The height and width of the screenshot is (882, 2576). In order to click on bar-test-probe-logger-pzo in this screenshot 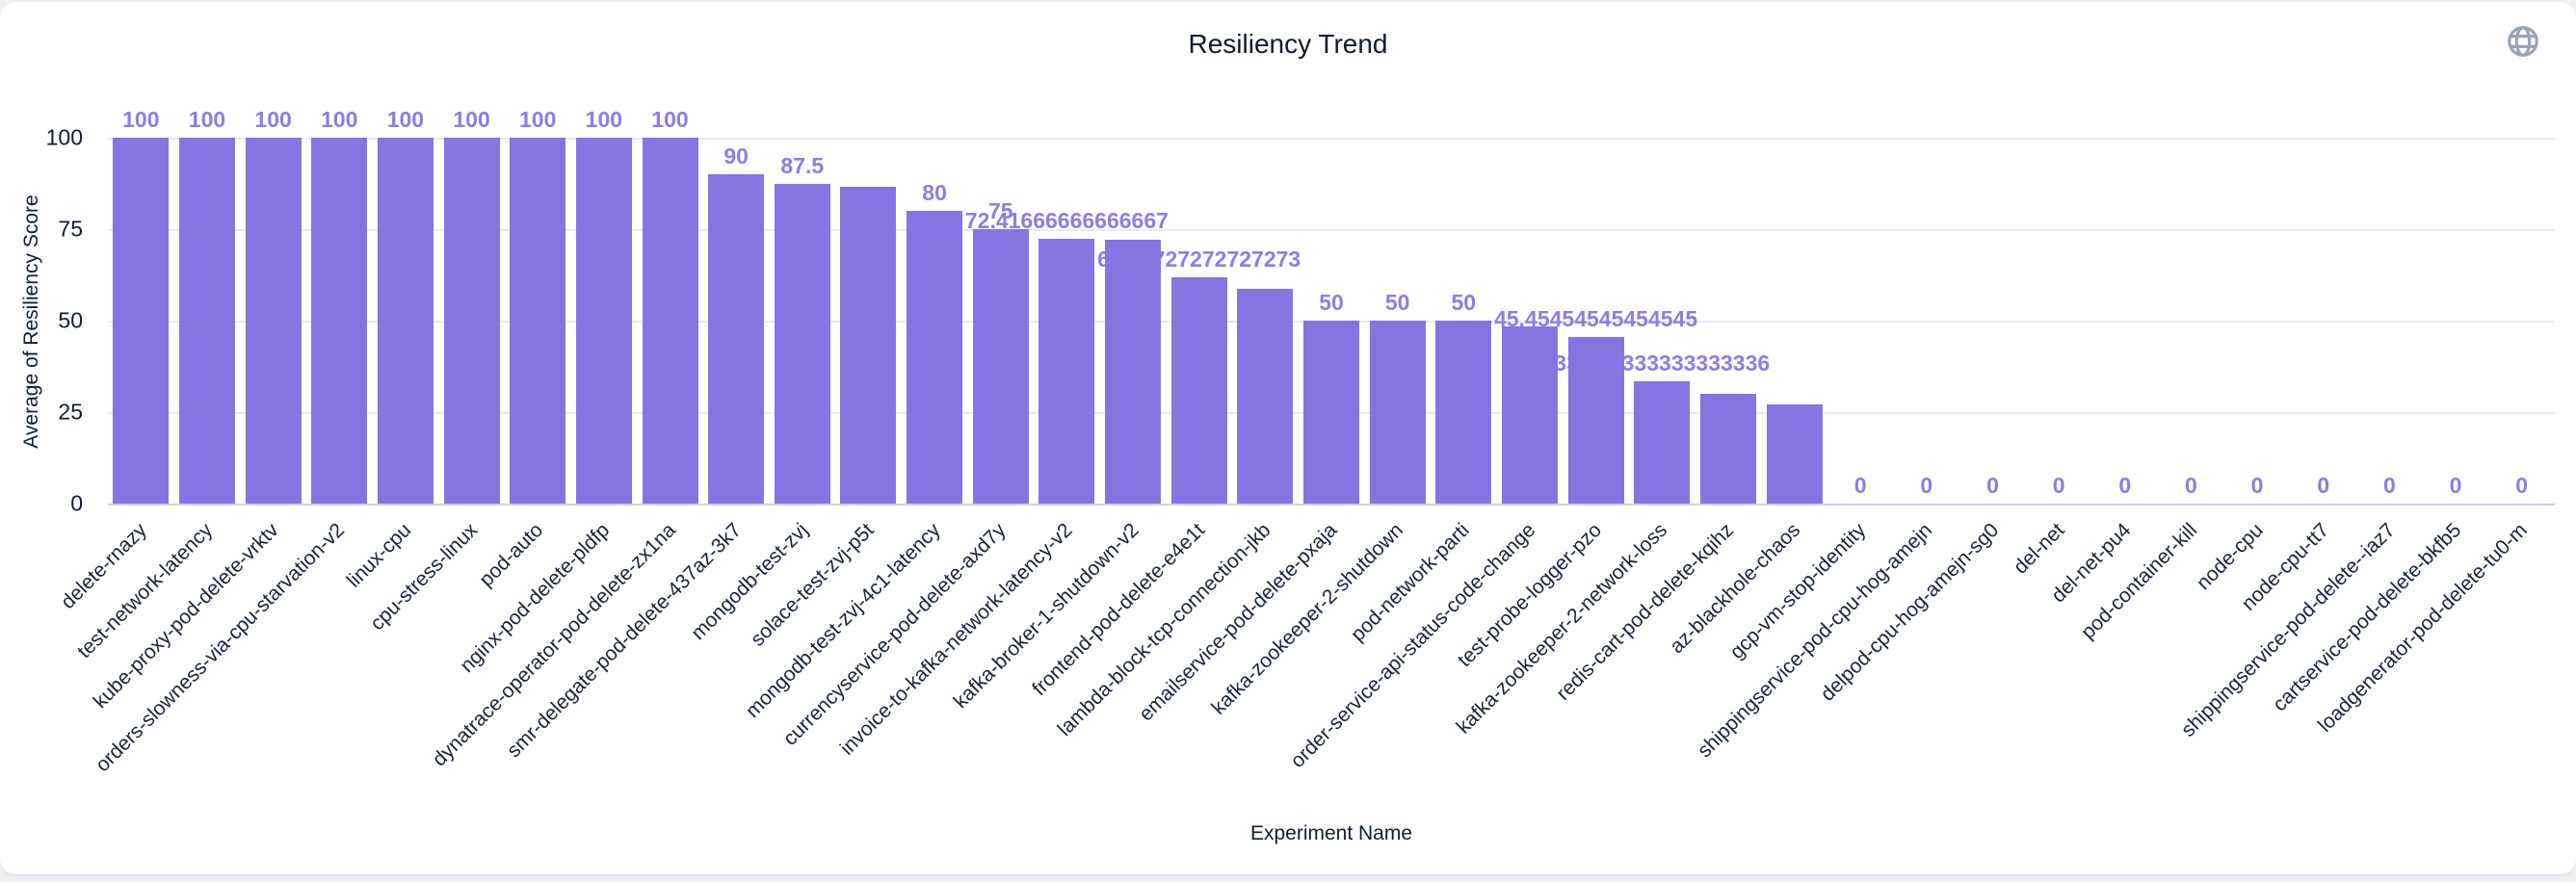, I will do `click(1596, 420)`.